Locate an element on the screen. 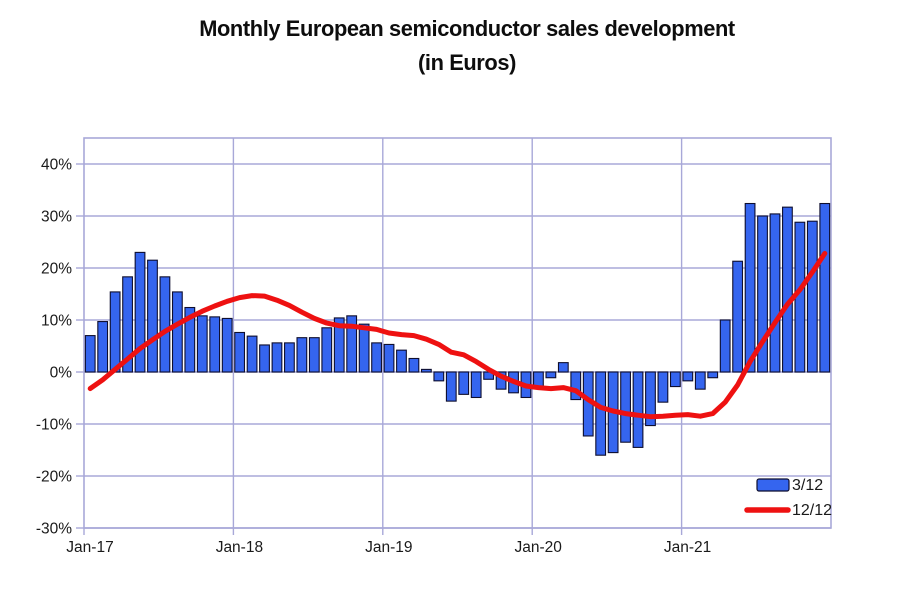 The height and width of the screenshot is (610, 916). y-tick-label: 30% is located at coordinates (56, 217).